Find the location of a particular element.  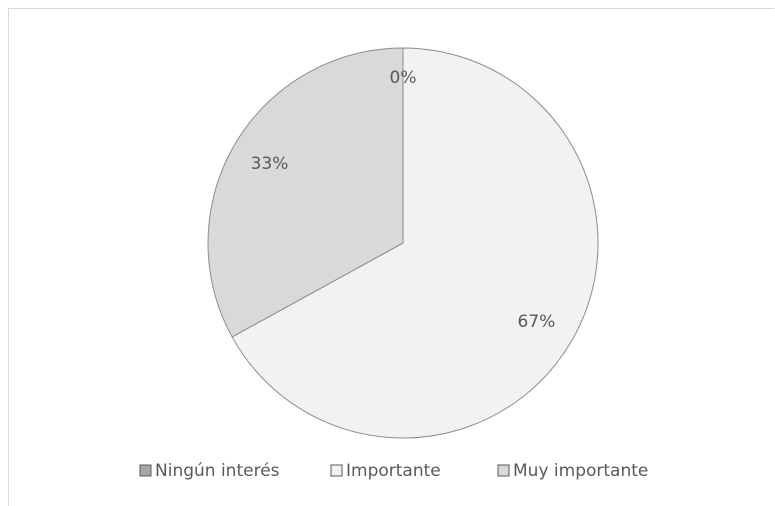

legend: Ningún interés Importante Muy importante is located at coordinates (393, 471).